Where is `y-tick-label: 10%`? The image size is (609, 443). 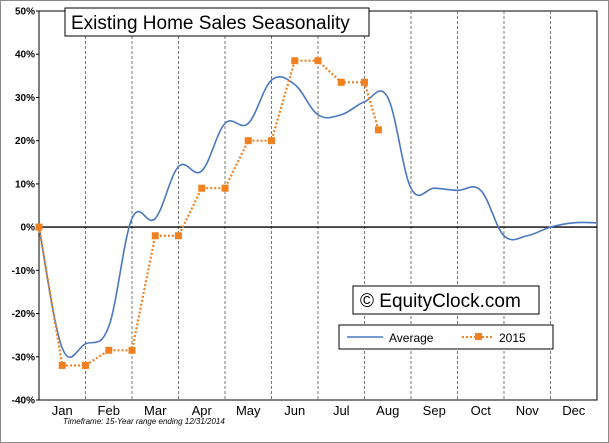 y-tick-label: 10% is located at coordinates (25, 184).